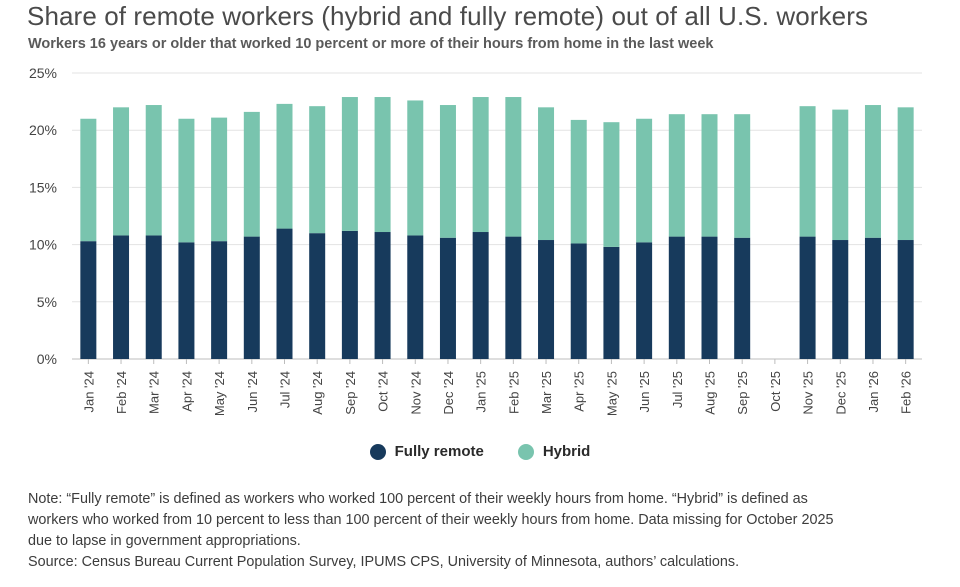 This screenshot has width=960, height=587. I want to click on legend-label-fully-remote: Fully remote, so click(439, 451).